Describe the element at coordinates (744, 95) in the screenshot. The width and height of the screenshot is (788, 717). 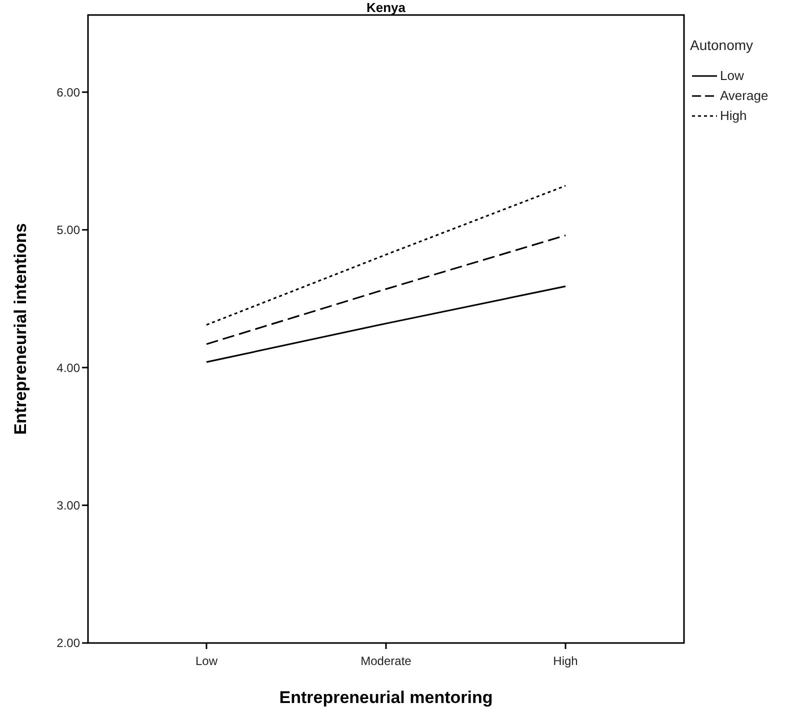
I see `legend-label: Average` at that location.